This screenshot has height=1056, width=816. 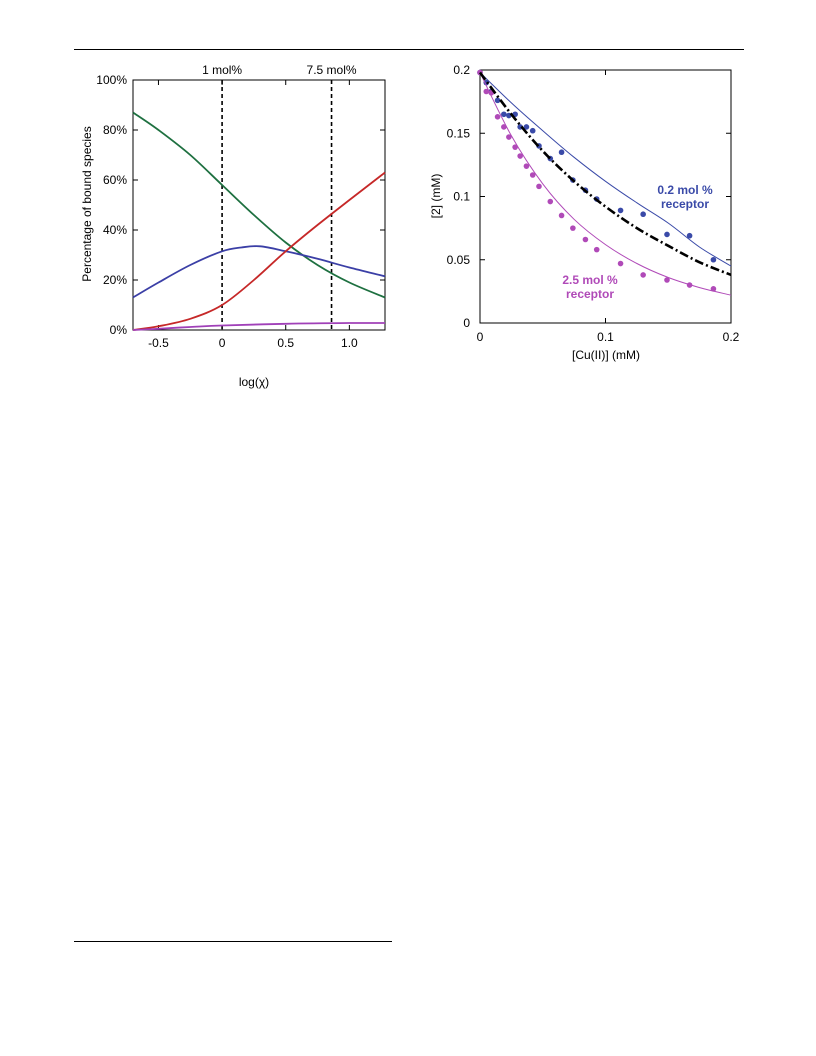 What do you see at coordinates (409, 49) in the screenshot?
I see `header-rule` at bounding box center [409, 49].